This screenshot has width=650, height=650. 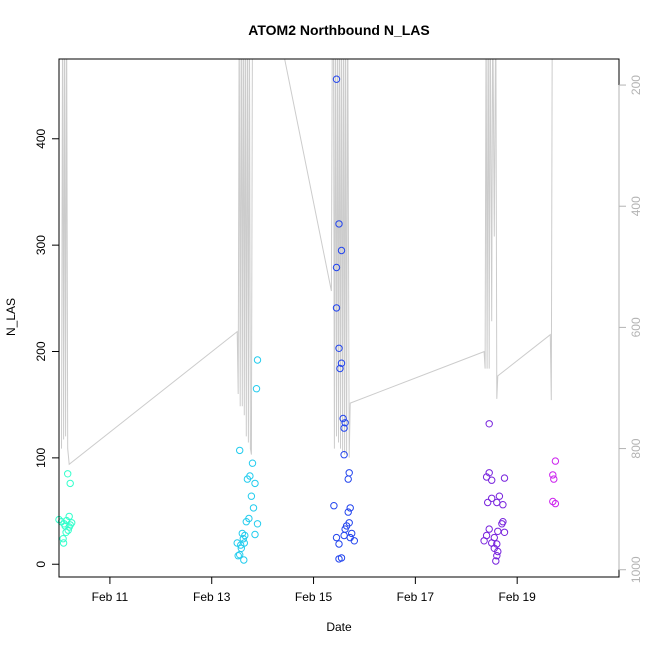 I want to click on y-tick-label: 400, so click(x=41, y=138).